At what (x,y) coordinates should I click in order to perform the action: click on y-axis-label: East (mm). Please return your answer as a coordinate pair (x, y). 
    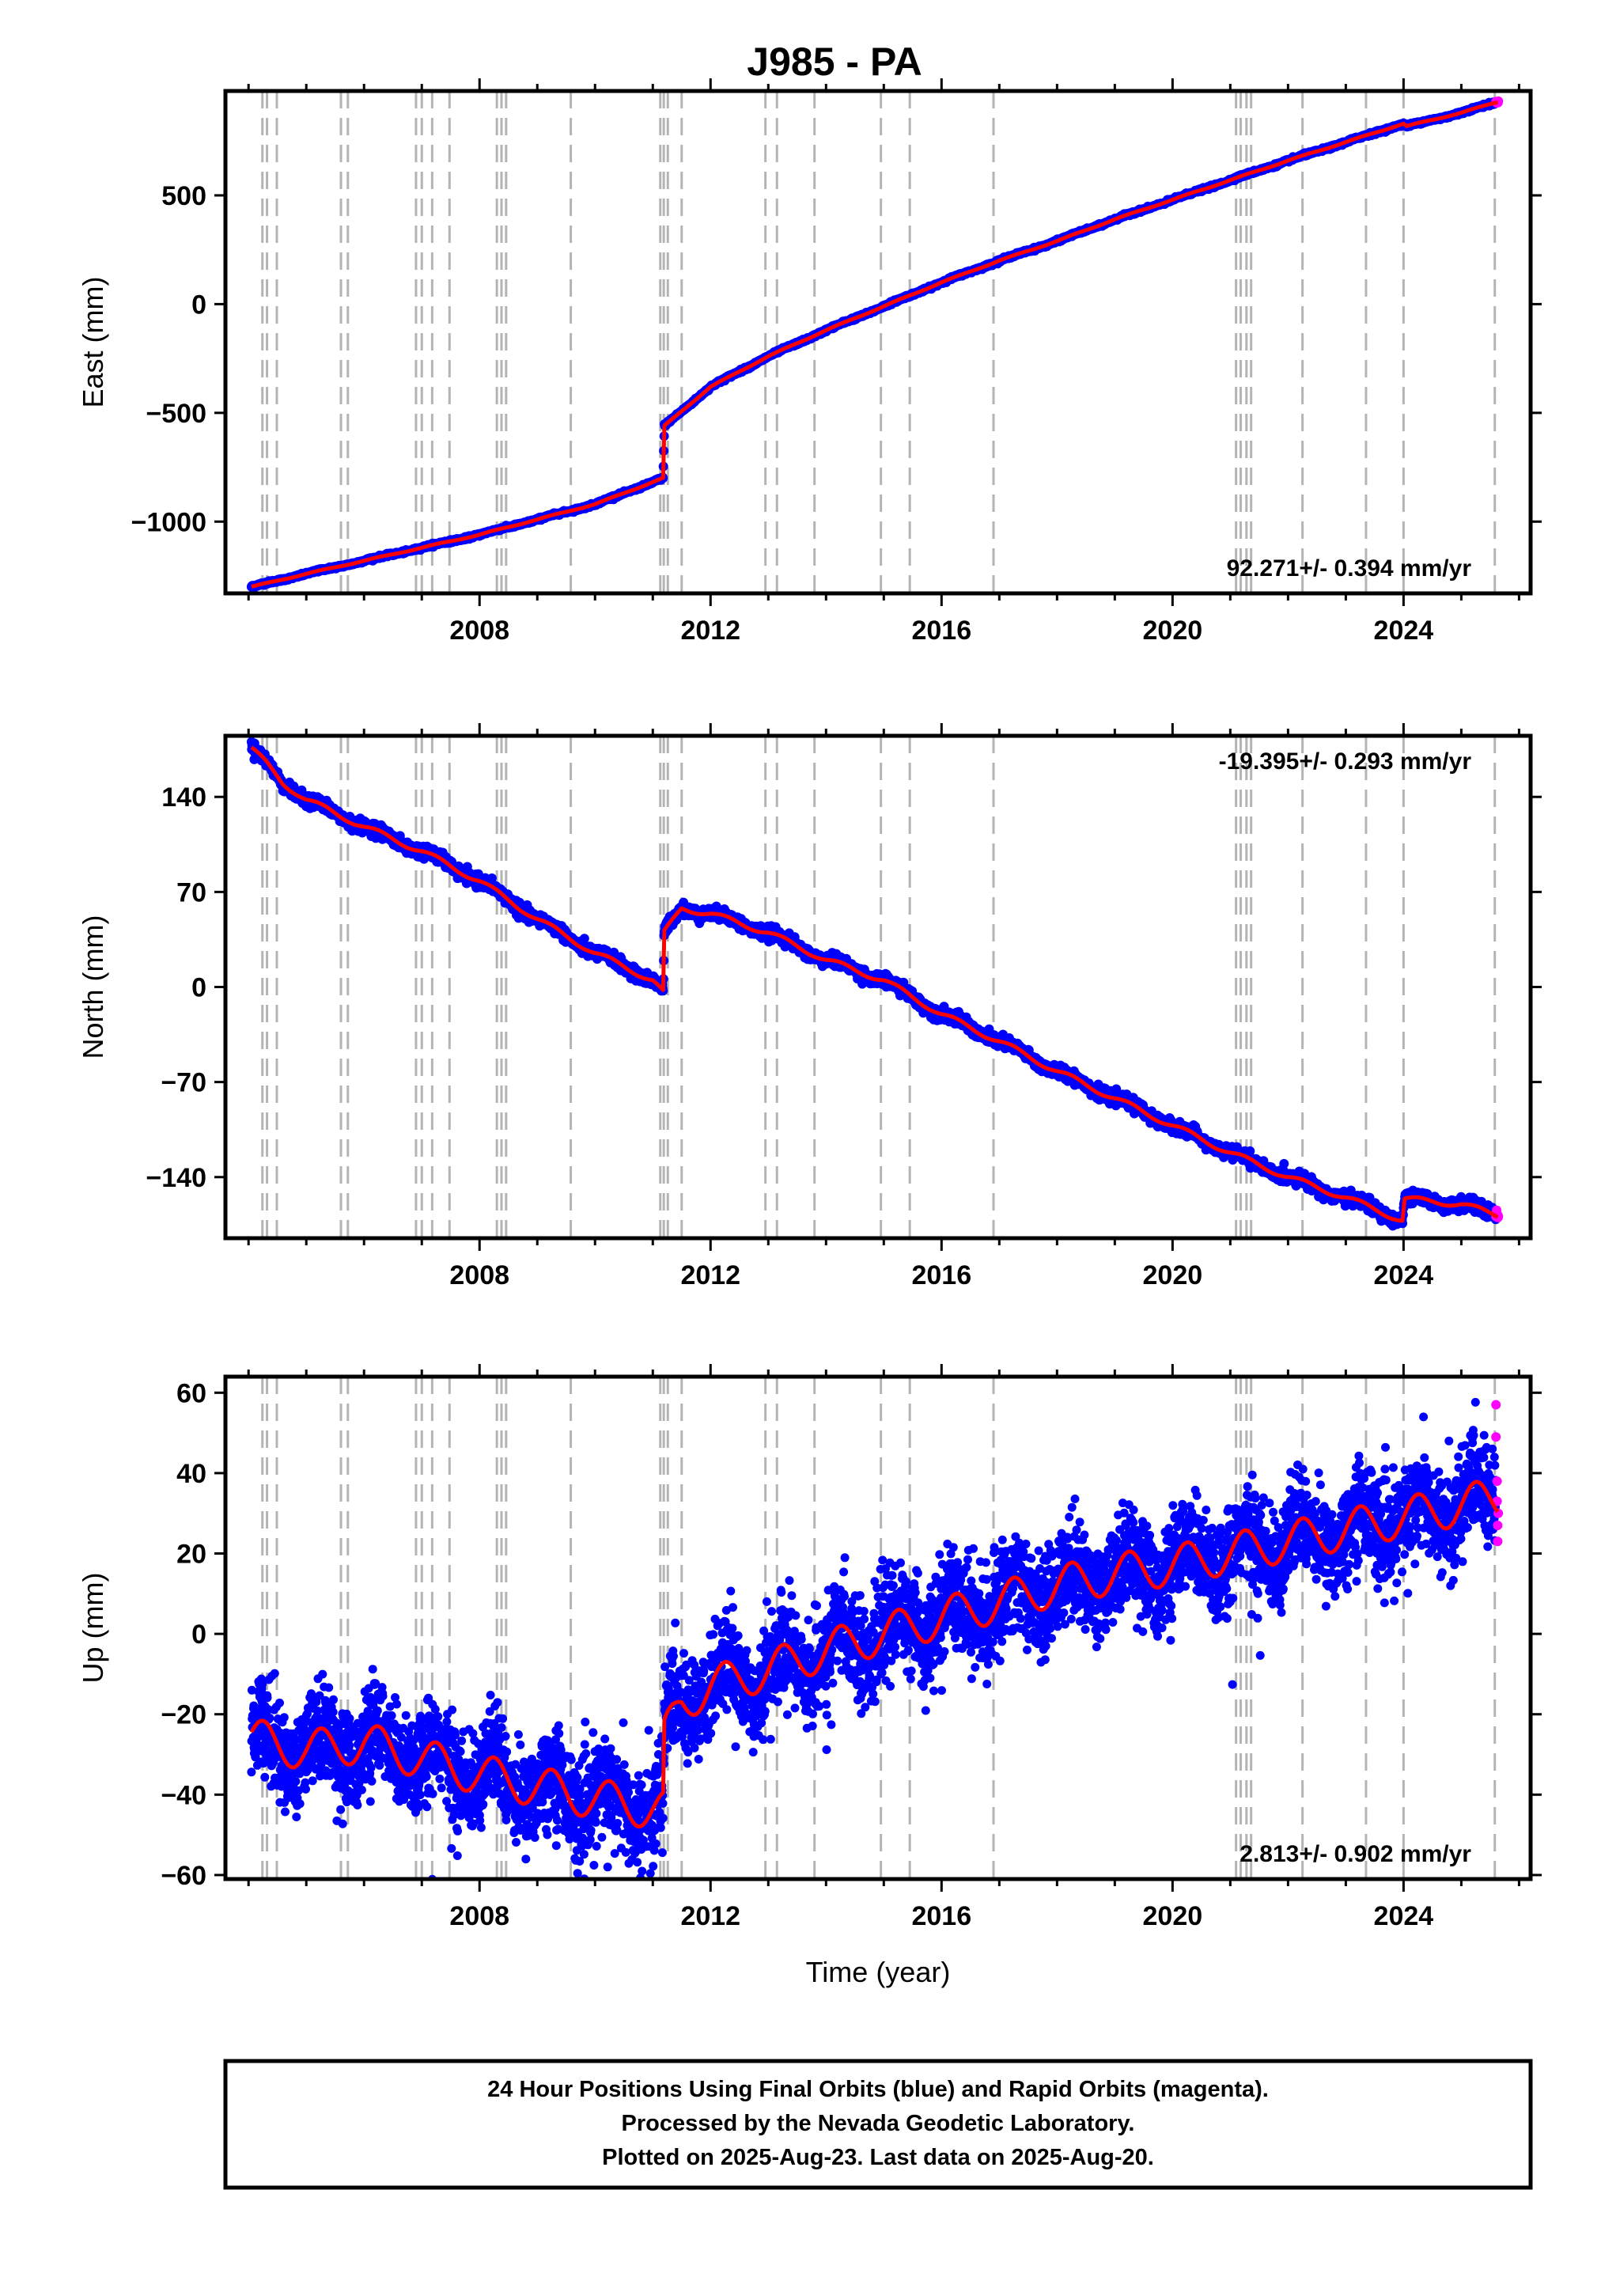
    Looking at the image, I should click on (93, 343).